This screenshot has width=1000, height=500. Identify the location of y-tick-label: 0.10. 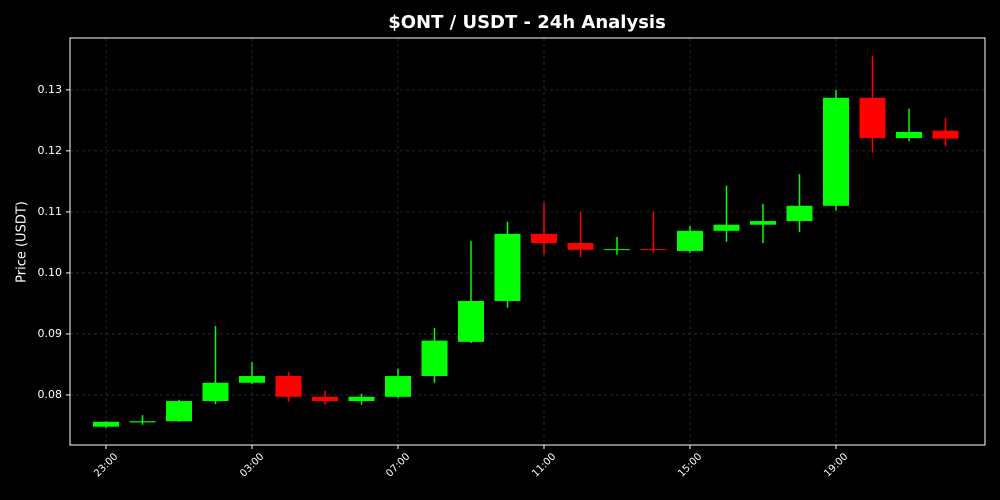
(50, 272).